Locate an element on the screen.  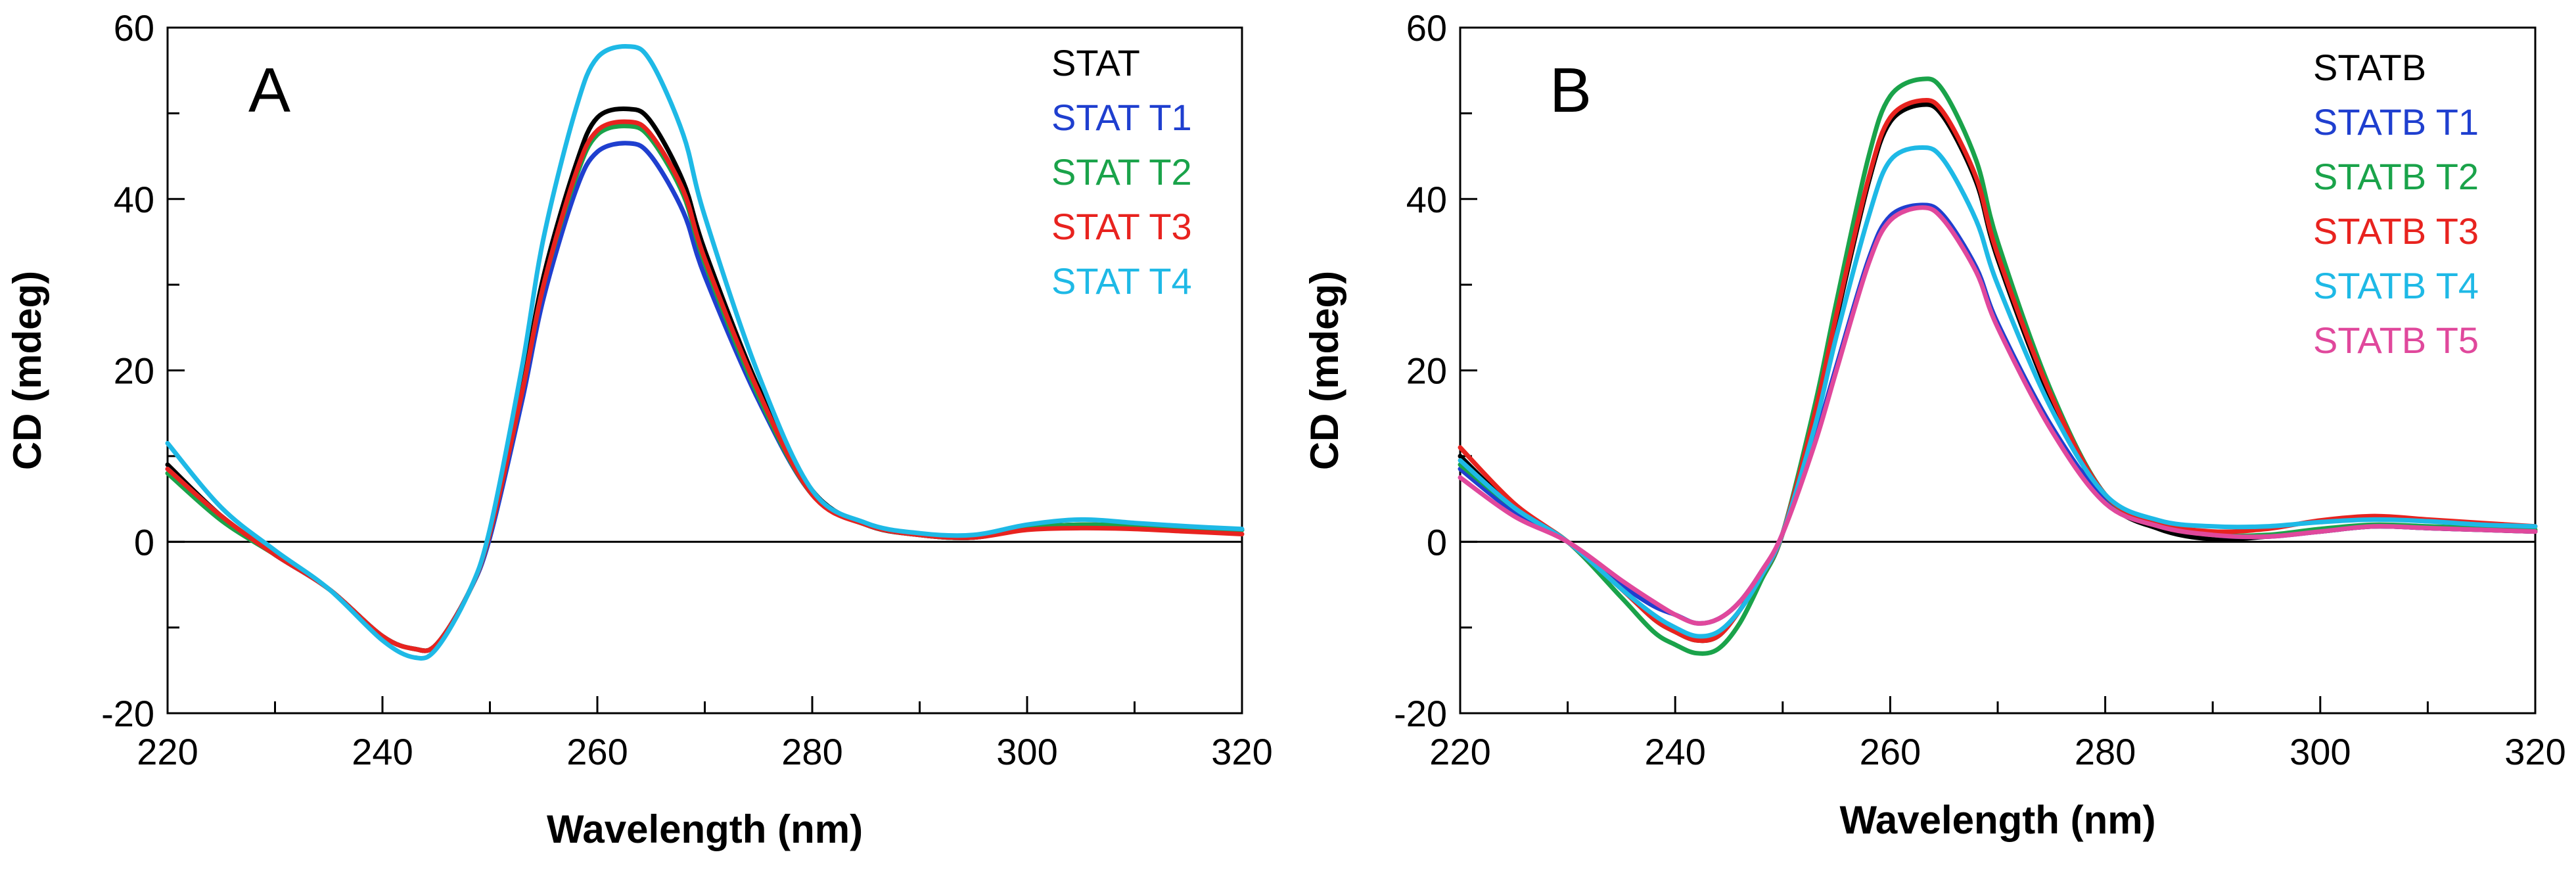
legend-entry: STAT T3 is located at coordinates (1121, 226).